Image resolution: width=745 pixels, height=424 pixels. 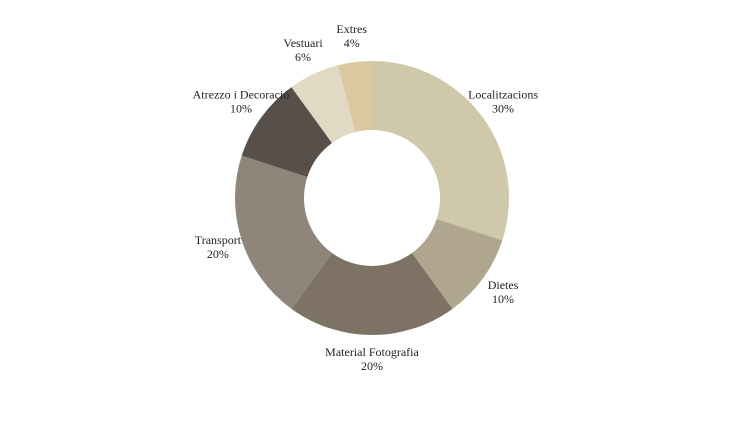 What do you see at coordinates (351, 29) in the screenshot?
I see `slice-label: Extres` at bounding box center [351, 29].